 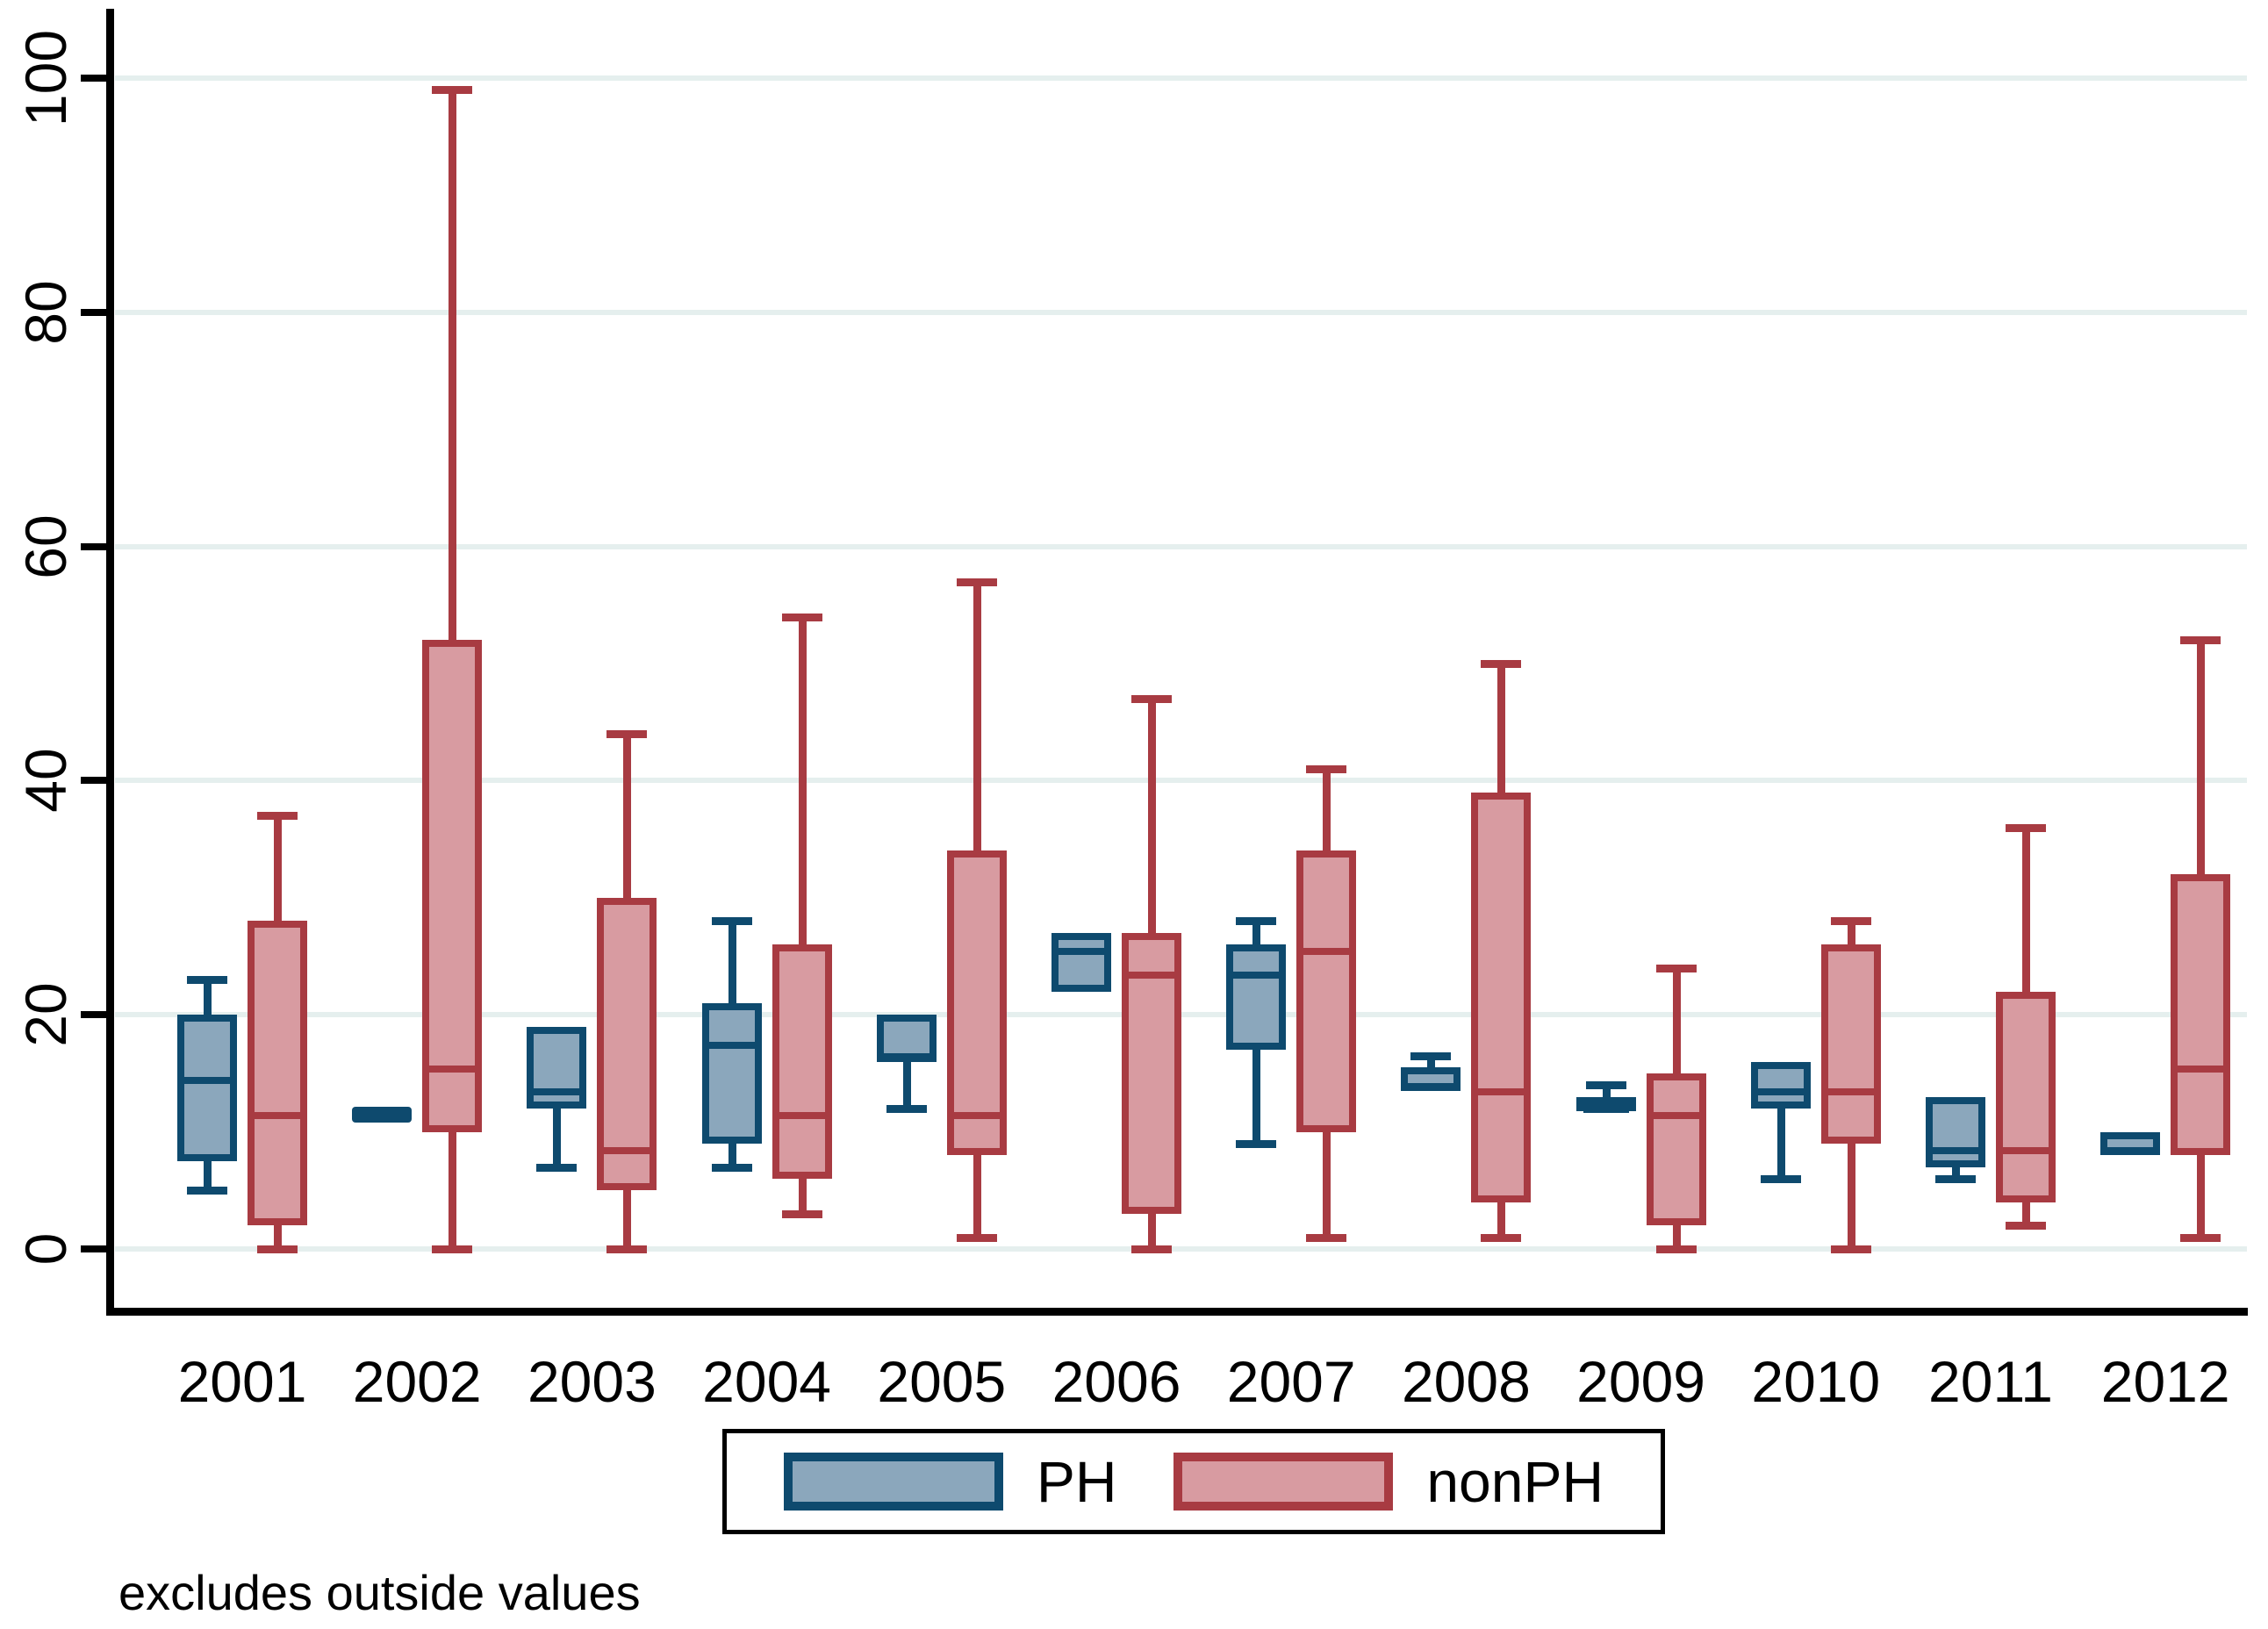 I want to click on median-line-PH-2001, so click(x=207, y=1080).